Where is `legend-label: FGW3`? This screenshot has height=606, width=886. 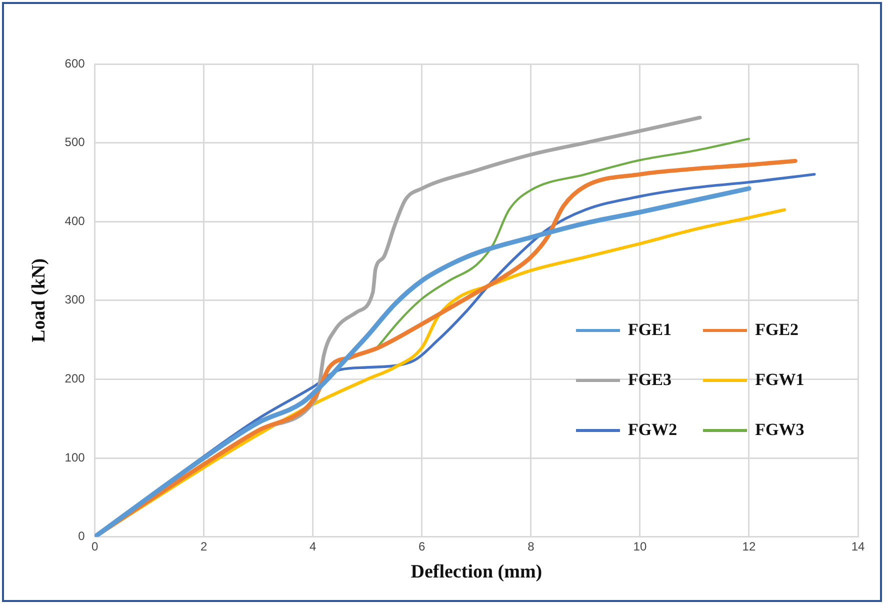 legend-label: FGW3 is located at coordinates (779, 430).